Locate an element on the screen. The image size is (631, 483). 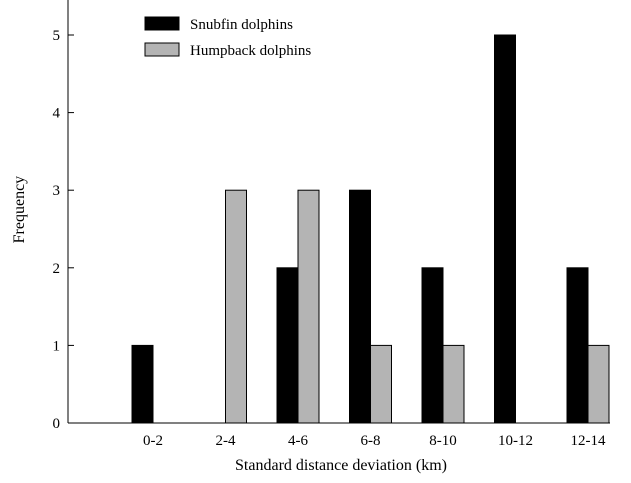
legend-label-humpback: Humpback dolphins is located at coordinates (250, 51).